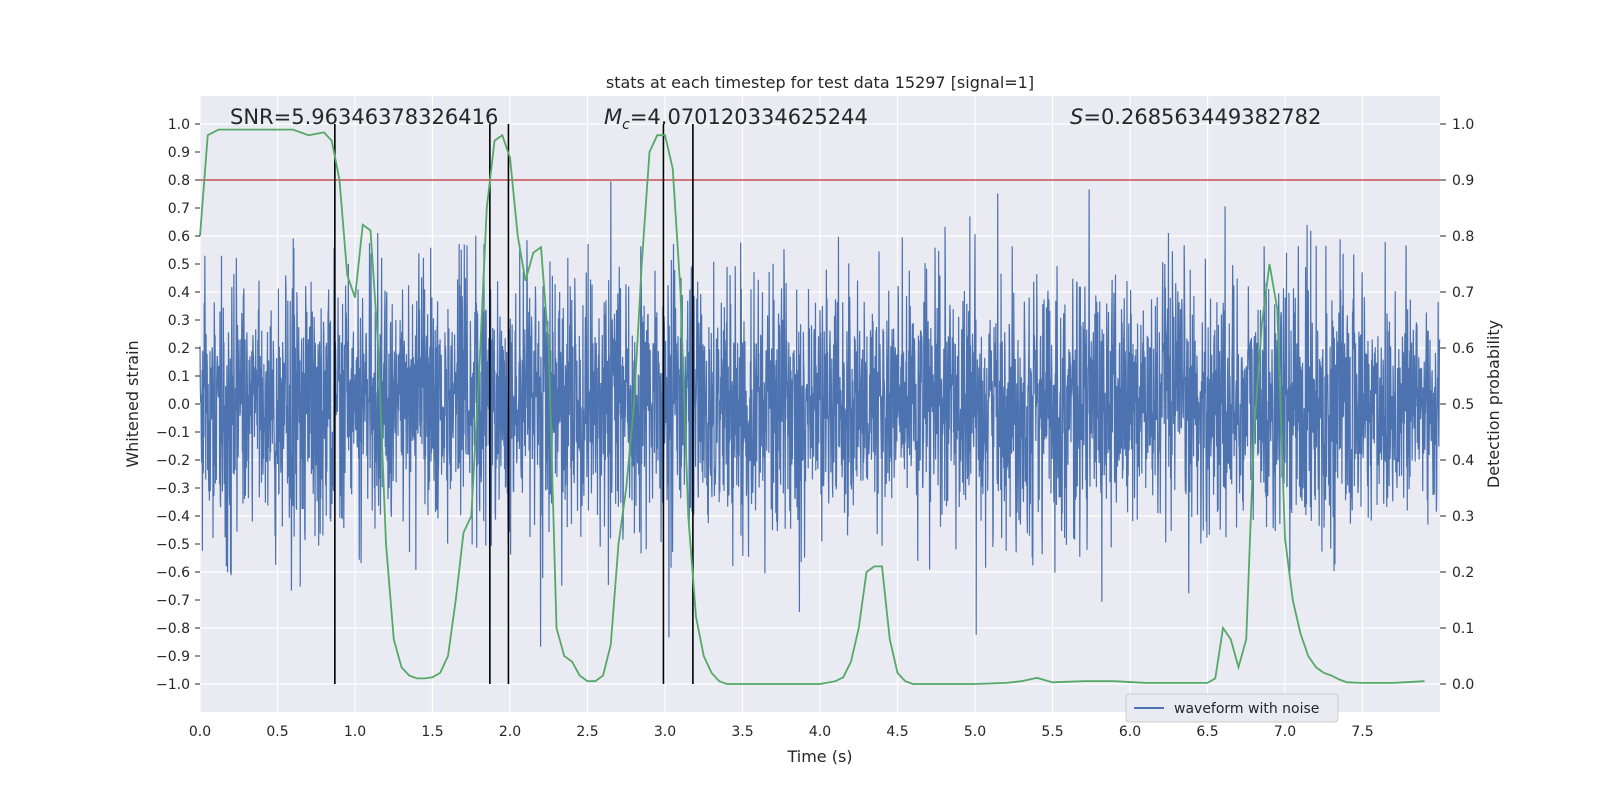 This screenshot has height=800, width=1600. What do you see at coordinates (179, 349) in the screenshot?
I see `y-tick-label: 0.2` at bounding box center [179, 349].